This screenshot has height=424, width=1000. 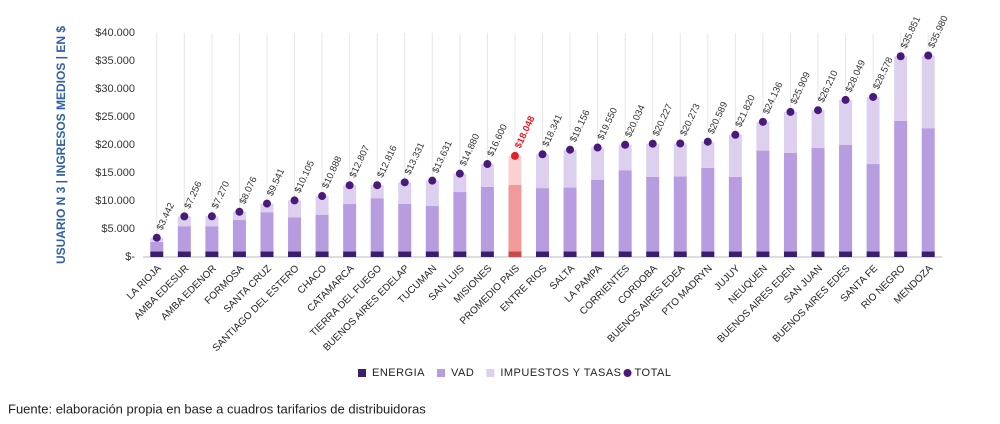 What do you see at coordinates (415, 159) in the screenshot?
I see `total-label: $13.331` at bounding box center [415, 159].